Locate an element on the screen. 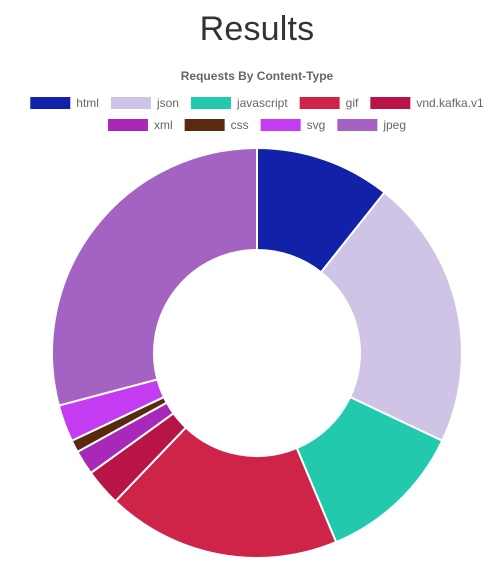  legend-label-json: json is located at coordinates (167, 103).